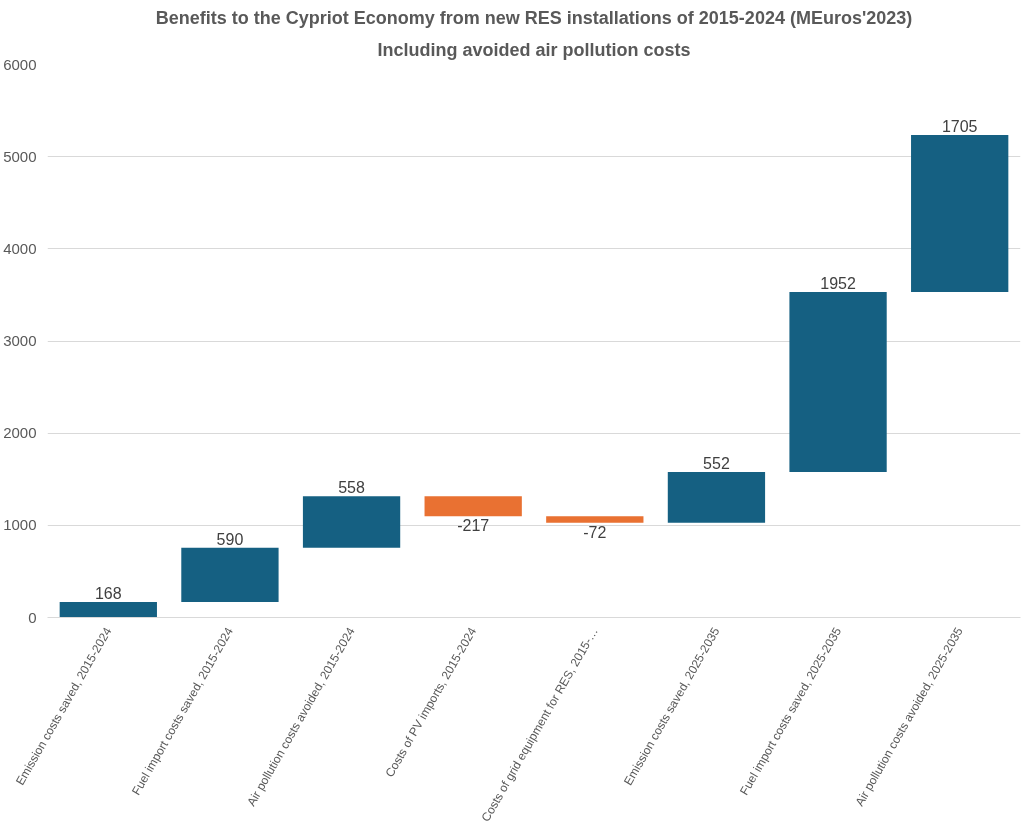 The width and height of the screenshot is (1033, 833). Describe the element at coordinates (108, 594) in the screenshot. I see `data-label: 168` at that location.